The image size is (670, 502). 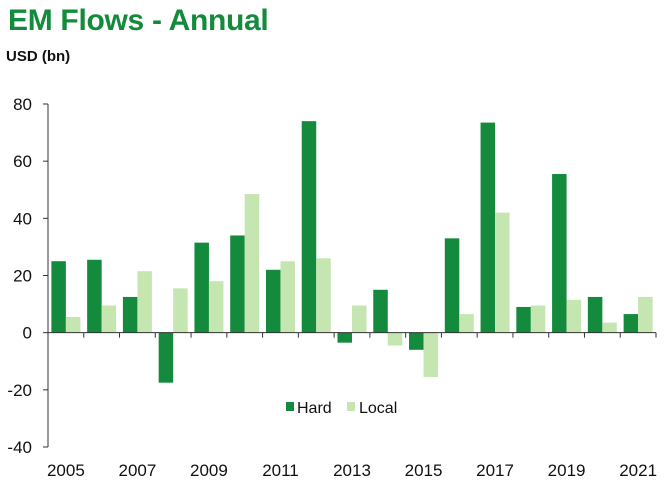 I want to click on bar-hard-2010, so click(x=237, y=284).